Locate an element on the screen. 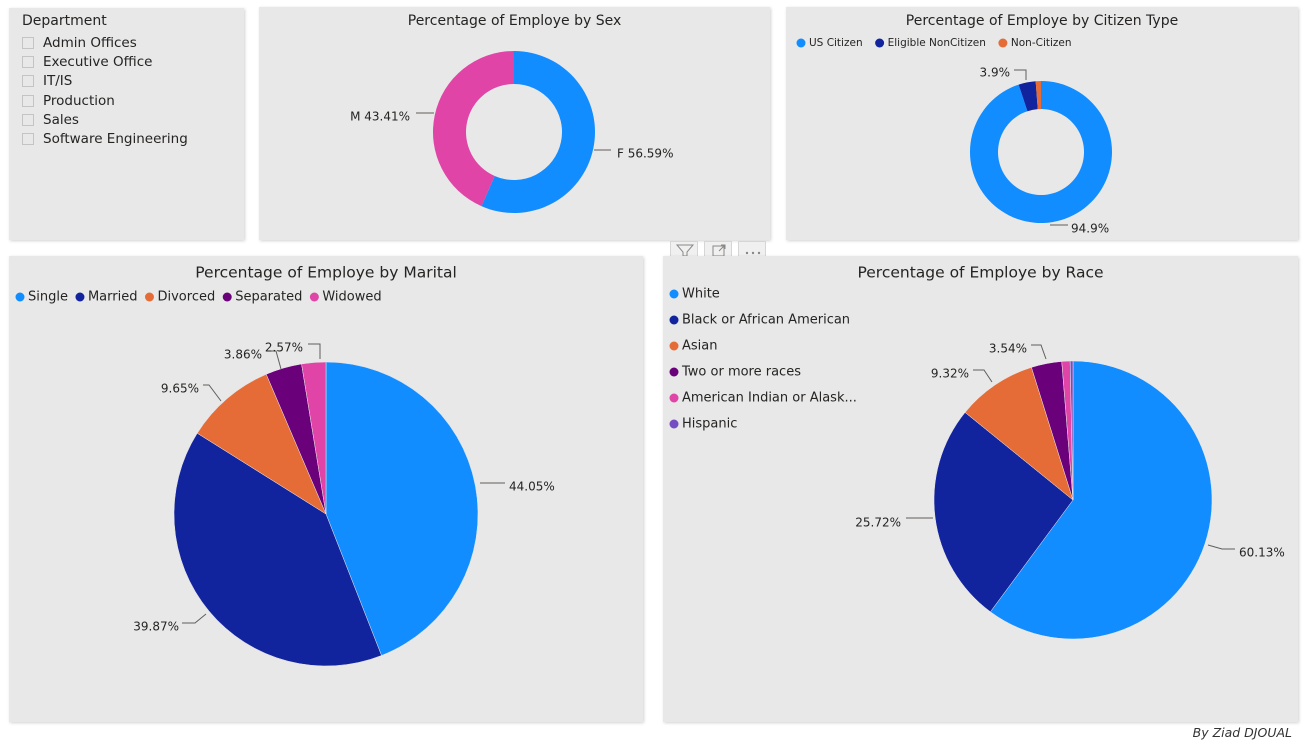  data-label-asian: 9.32% is located at coordinates (950, 374).